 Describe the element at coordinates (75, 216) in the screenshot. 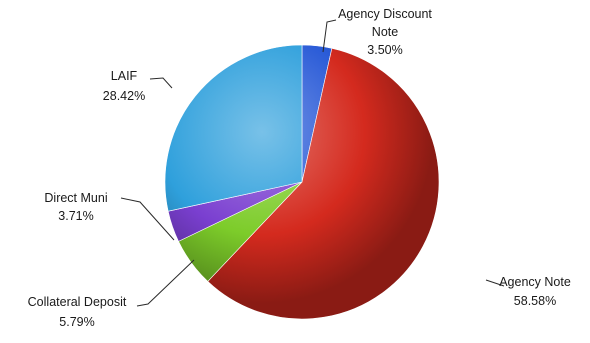

I see `slice-value-label: 3.71%` at that location.